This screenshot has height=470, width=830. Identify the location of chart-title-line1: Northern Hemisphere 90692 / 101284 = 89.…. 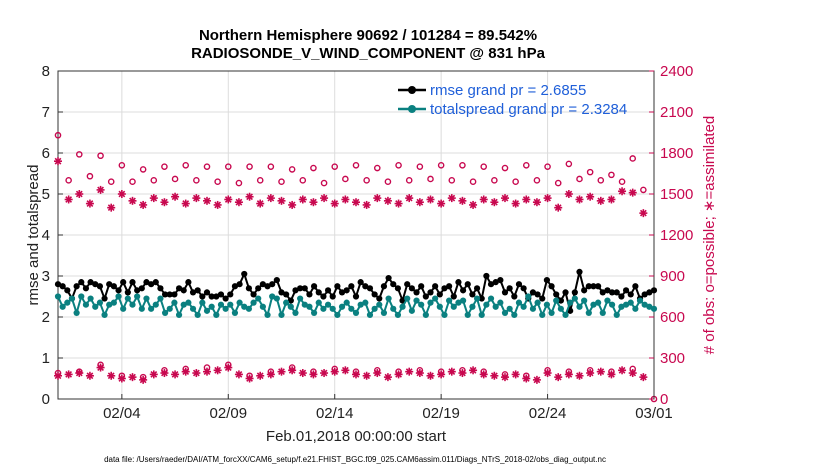
(368, 35).